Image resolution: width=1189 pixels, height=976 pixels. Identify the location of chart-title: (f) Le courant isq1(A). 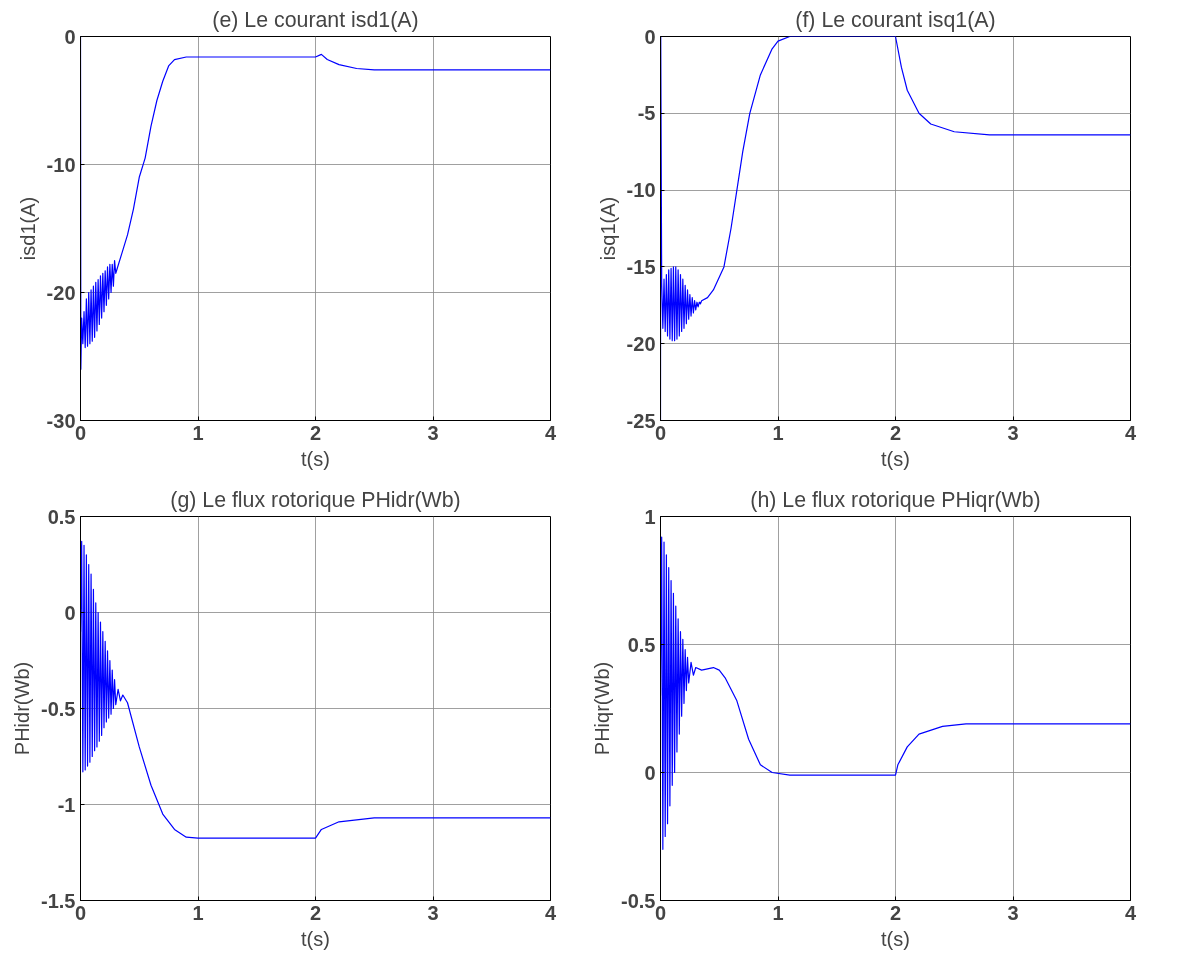
(895, 19).